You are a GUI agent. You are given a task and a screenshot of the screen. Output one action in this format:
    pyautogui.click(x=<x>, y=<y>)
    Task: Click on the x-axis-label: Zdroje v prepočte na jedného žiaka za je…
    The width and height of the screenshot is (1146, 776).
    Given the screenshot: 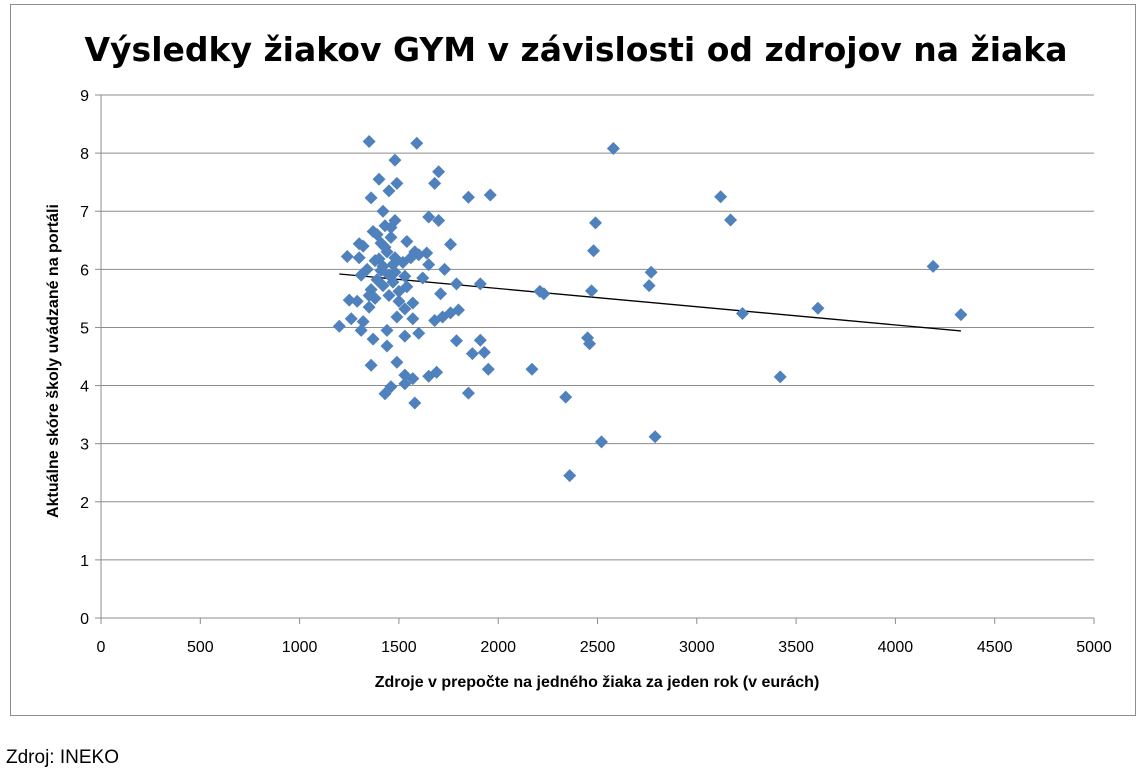 What is the action you would take?
    pyautogui.click(x=597, y=682)
    